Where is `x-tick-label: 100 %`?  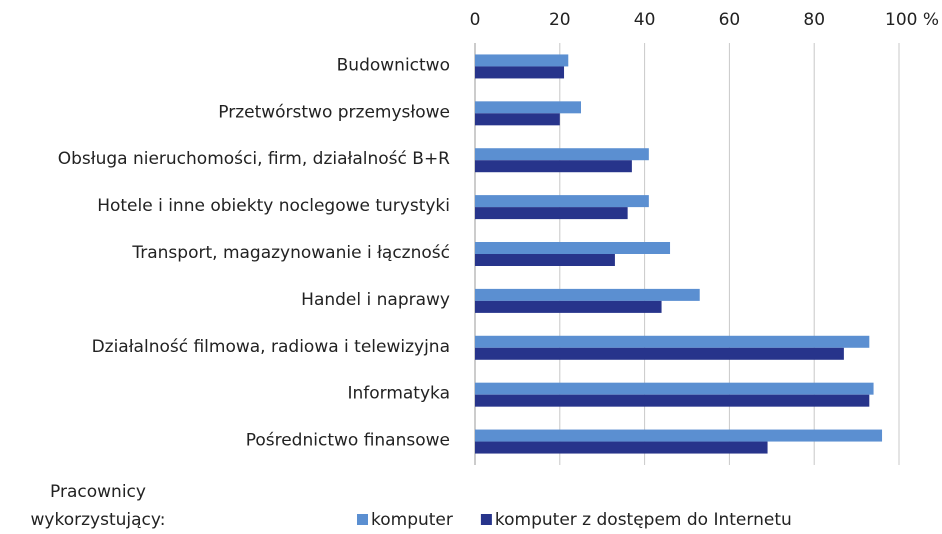
x-tick-label: 100 % is located at coordinates (912, 20).